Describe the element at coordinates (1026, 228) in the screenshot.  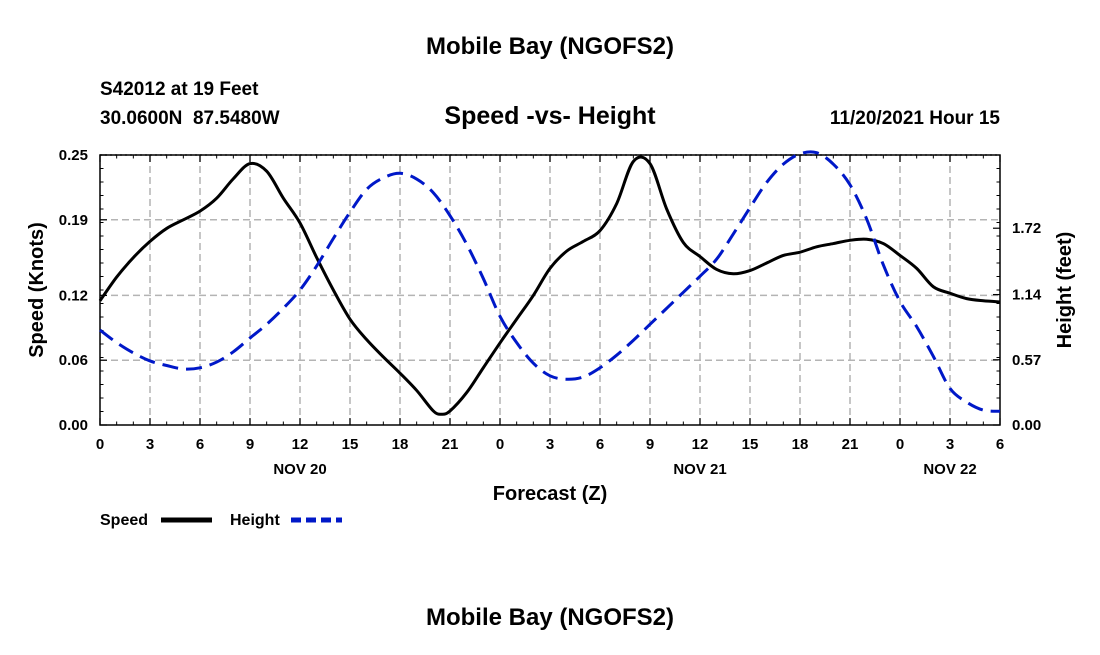
I see `y2-tick-label: 1.72` at that location.